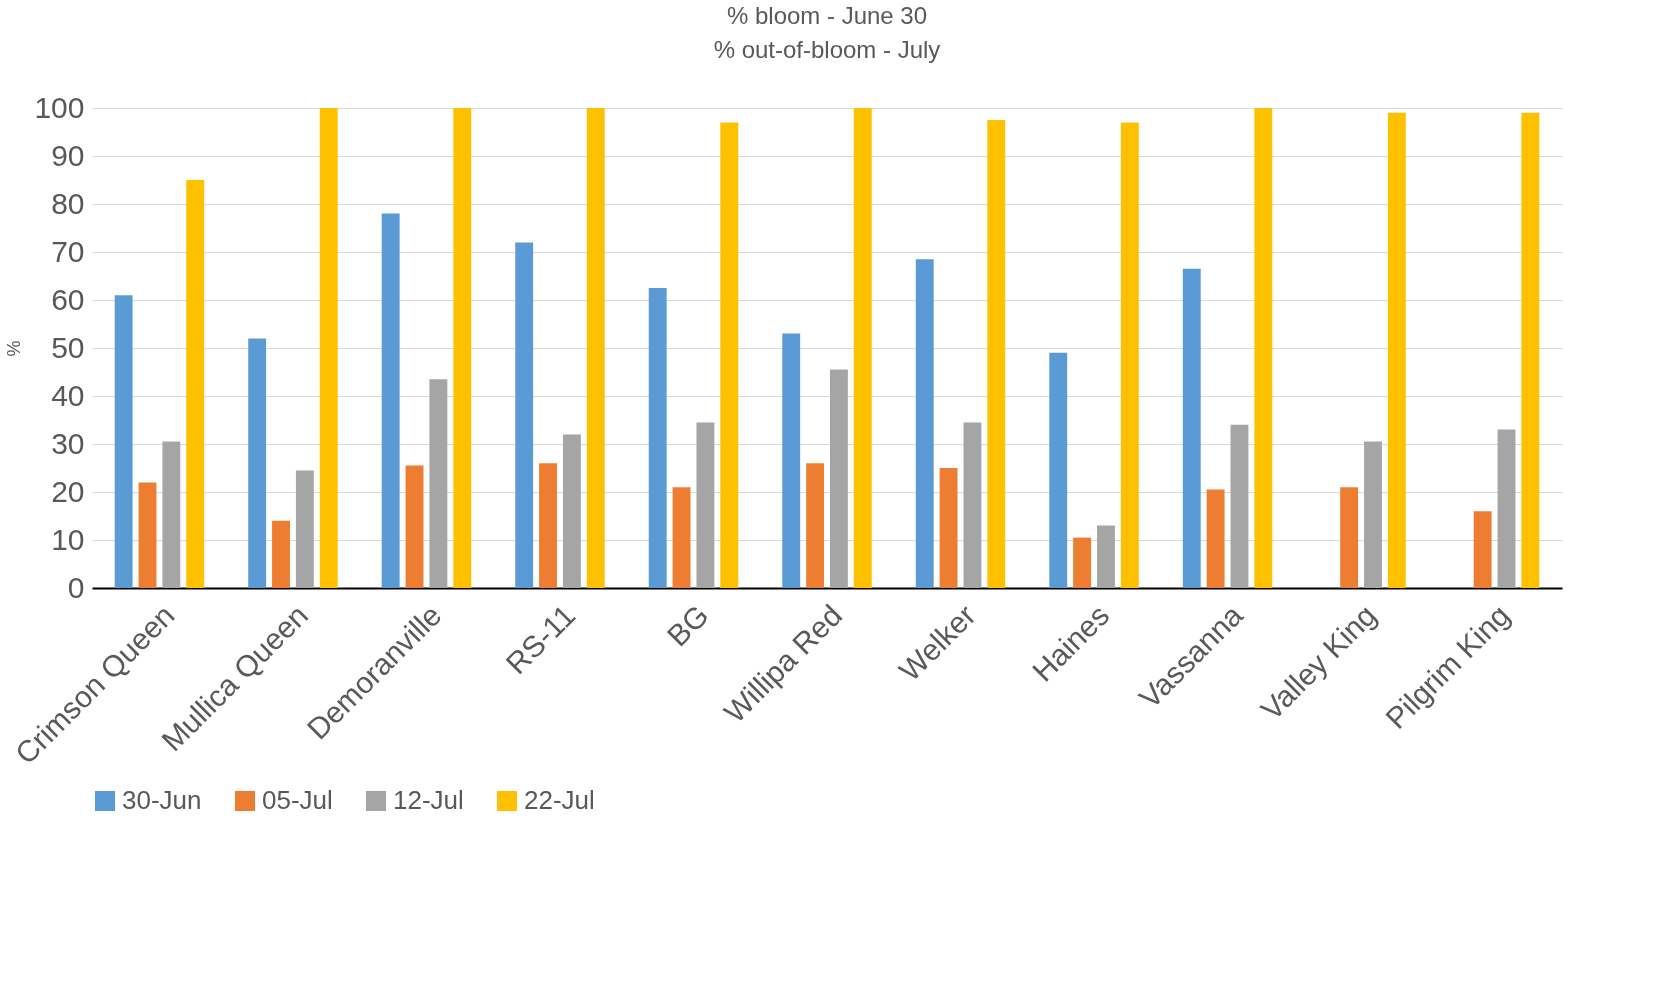 This screenshot has width=1678, height=1005. What do you see at coordinates (68, 539) in the screenshot?
I see `y-tick-label: 10` at bounding box center [68, 539].